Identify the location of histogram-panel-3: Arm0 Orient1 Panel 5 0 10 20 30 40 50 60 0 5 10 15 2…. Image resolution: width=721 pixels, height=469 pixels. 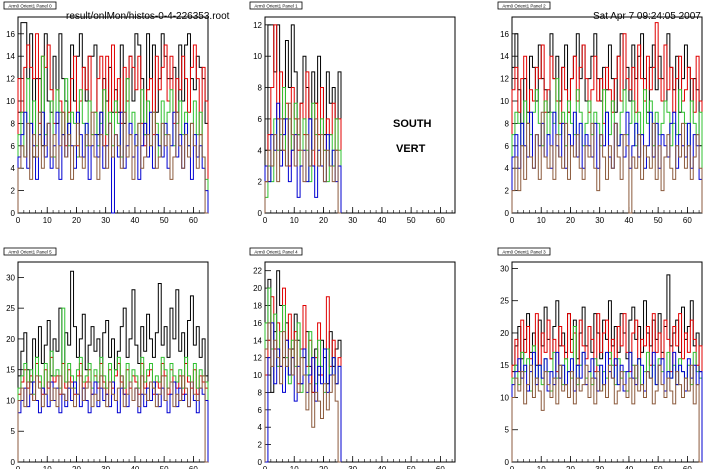
(106, 358).